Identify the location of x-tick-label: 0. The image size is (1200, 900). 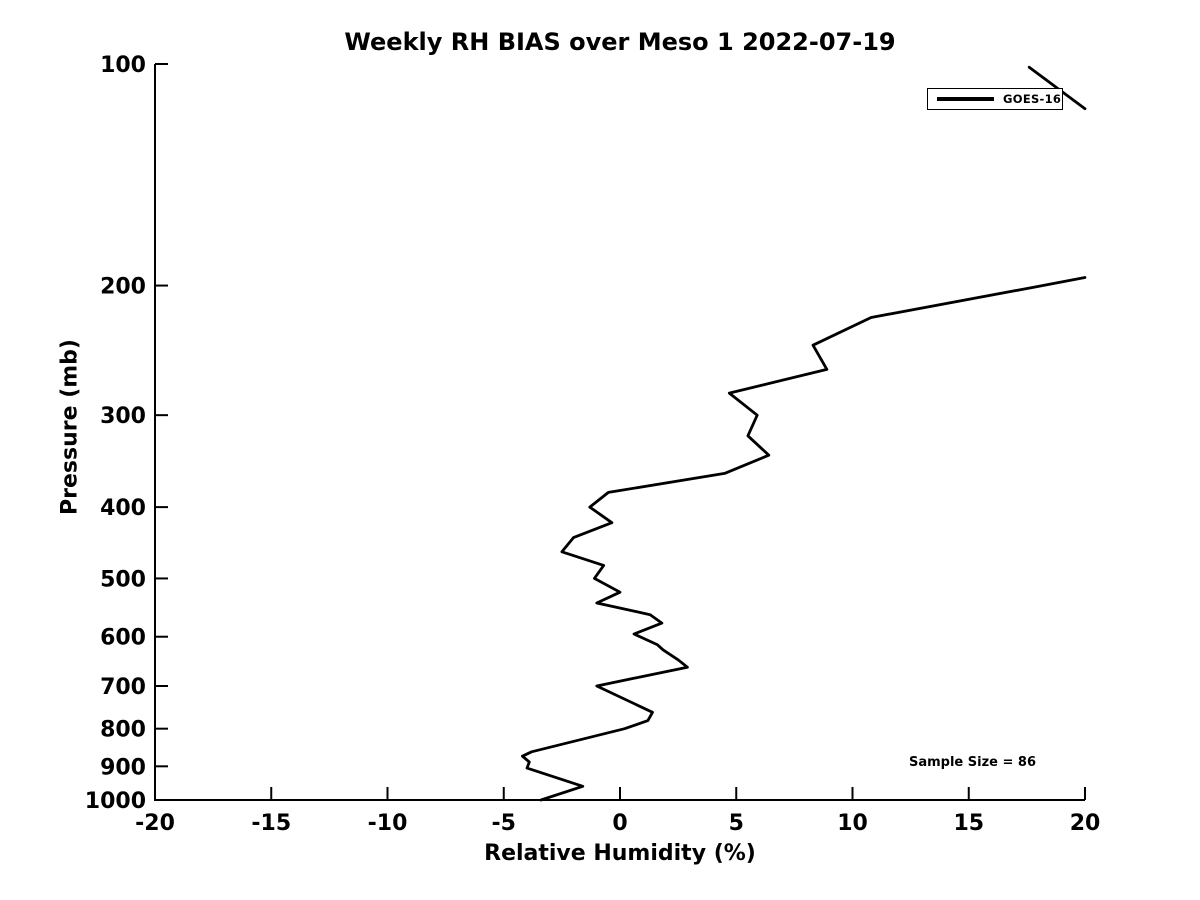
(619, 823).